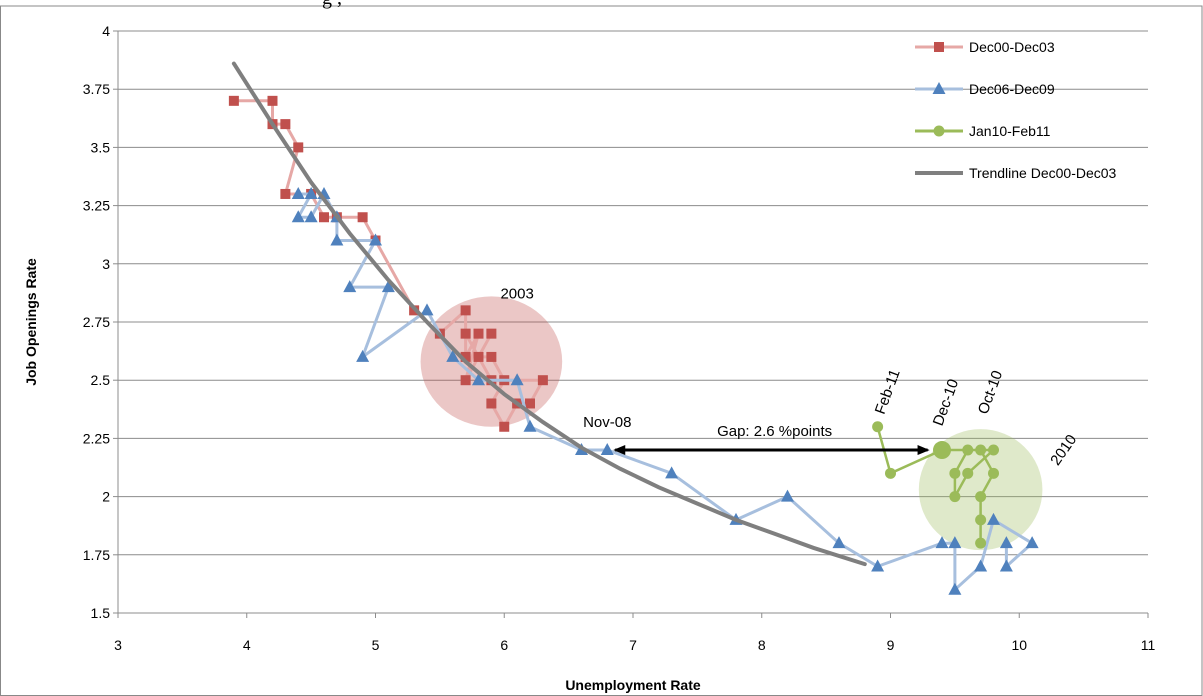 The height and width of the screenshot is (696, 1203). Describe the element at coordinates (106, 497) in the screenshot. I see `y-tick-label: 2` at that location.